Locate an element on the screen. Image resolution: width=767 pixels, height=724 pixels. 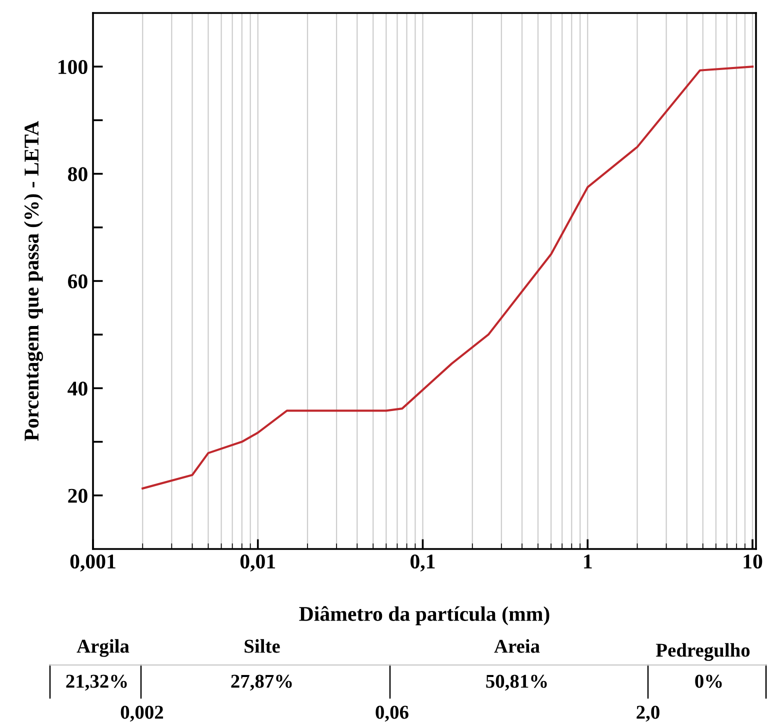
x-tick-label: 1 is located at coordinates (588, 561).